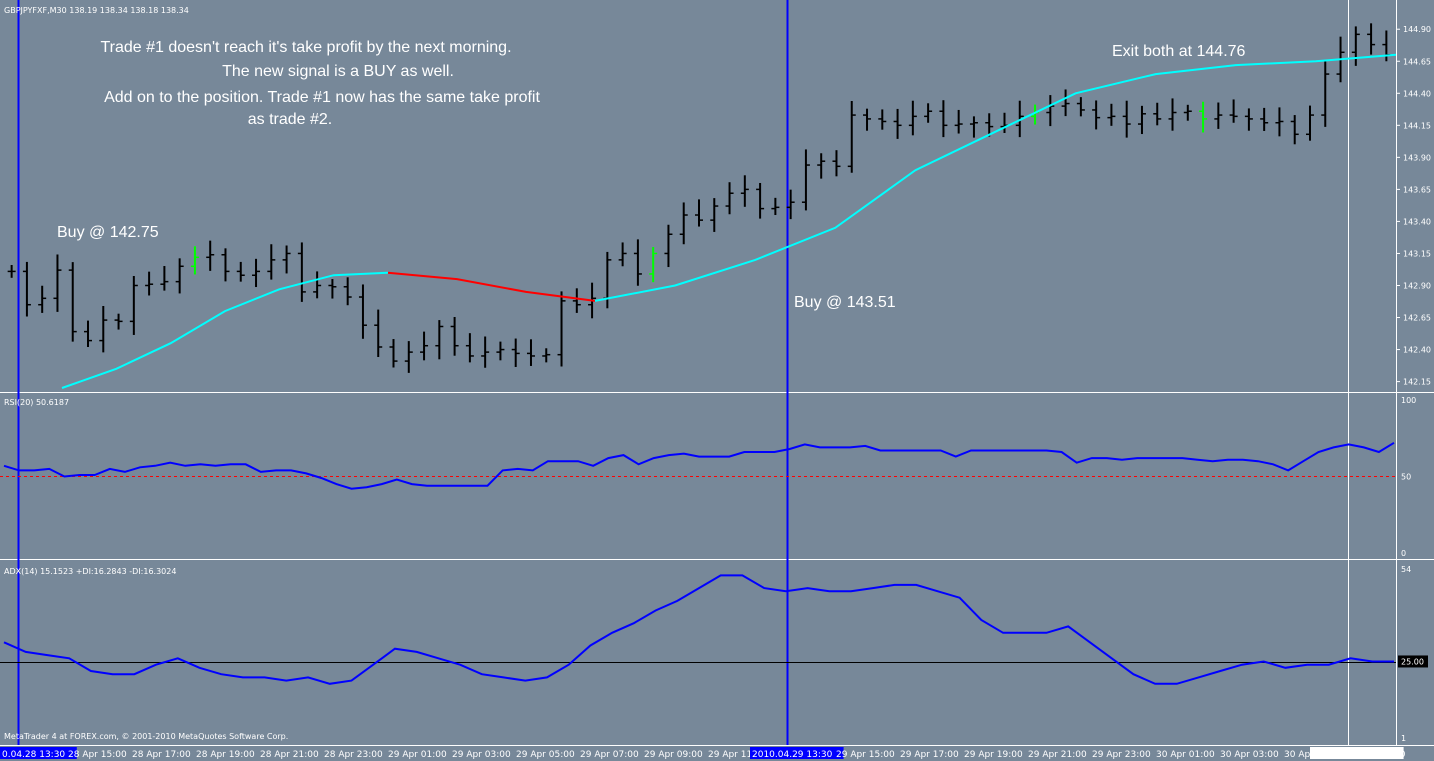 Image resolution: width=1434 pixels, height=761 pixels. I want to click on rsi-tick-label: 0, so click(1403, 553).